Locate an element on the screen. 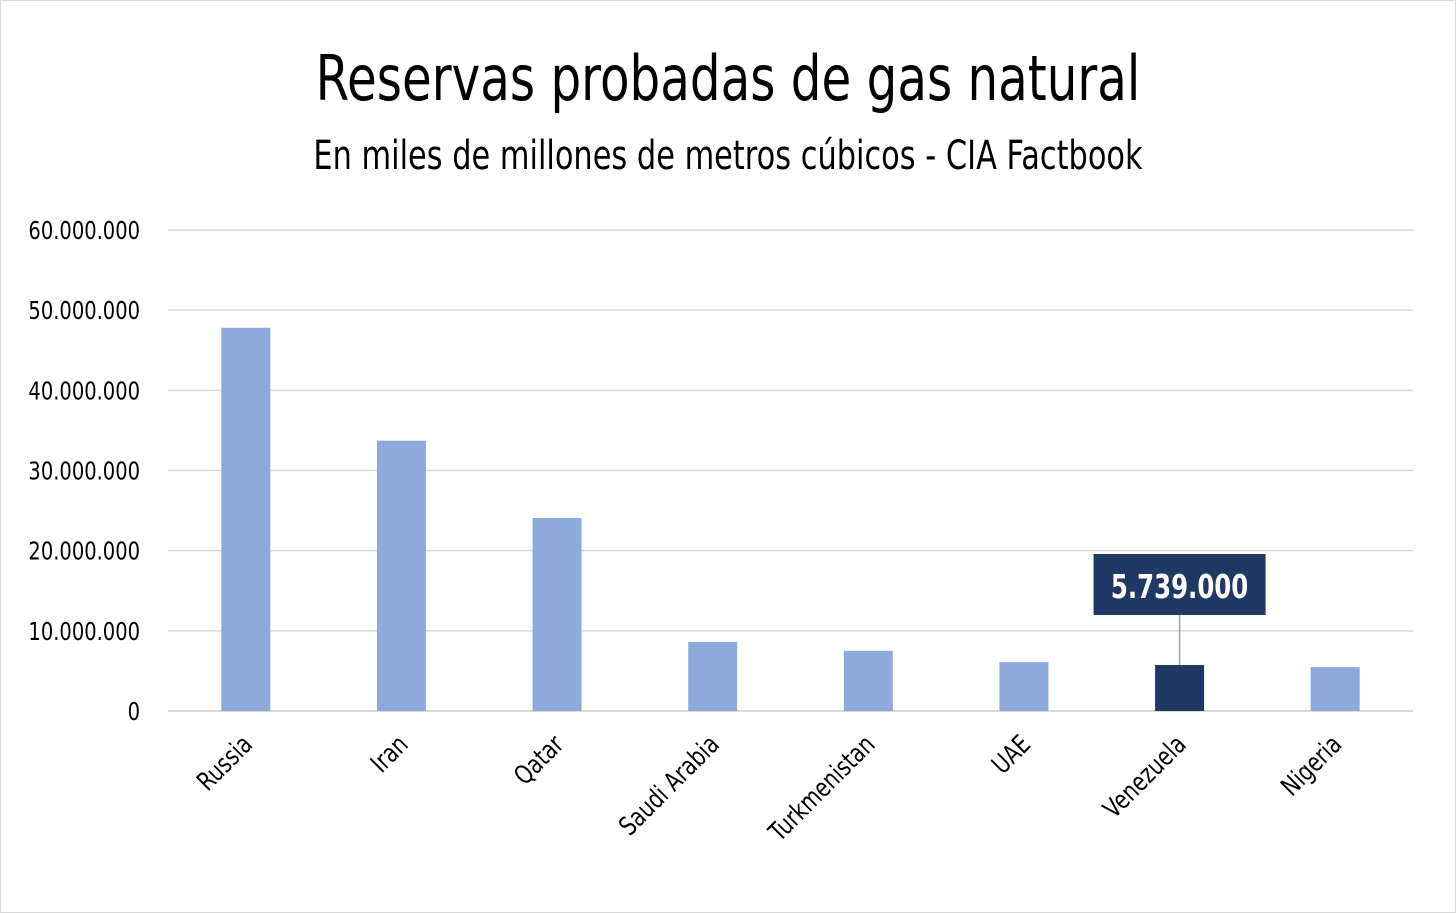 Image resolution: width=1456 pixels, height=913 pixels. chart-title: Reservas probadas de gas natural is located at coordinates (728, 78).